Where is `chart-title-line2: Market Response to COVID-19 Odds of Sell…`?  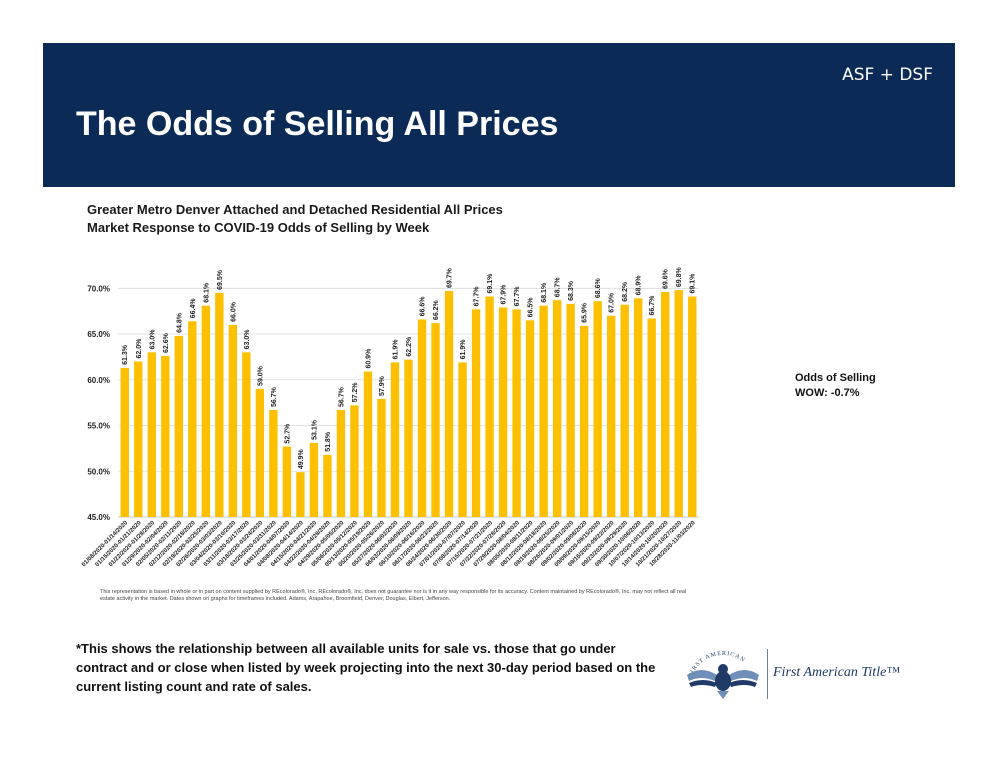 chart-title-line2: Market Response to COVID-19 Odds of Sell… is located at coordinates (258, 227).